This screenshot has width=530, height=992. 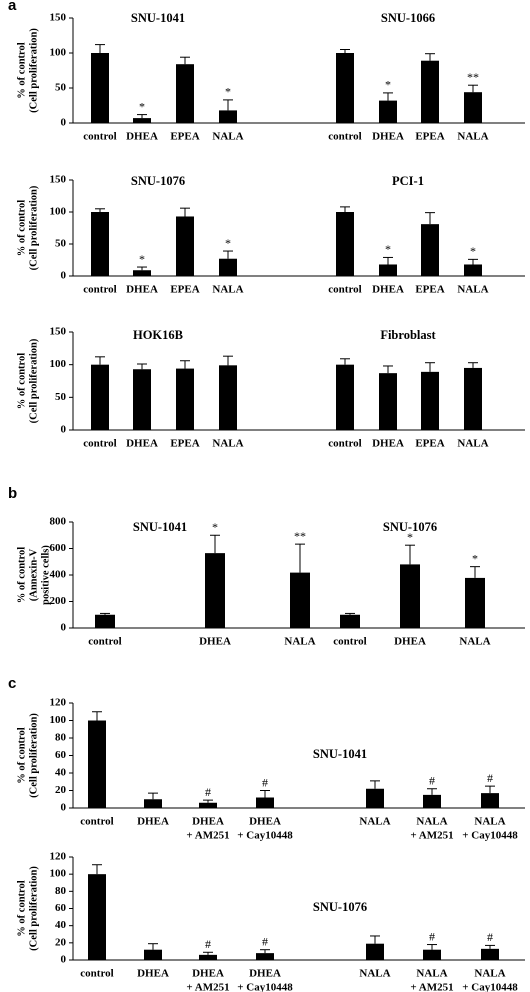 What do you see at coordinates (58, 332) in the screenshot?
I see `y-tick-label: 150` at bounding box center [58, 332].